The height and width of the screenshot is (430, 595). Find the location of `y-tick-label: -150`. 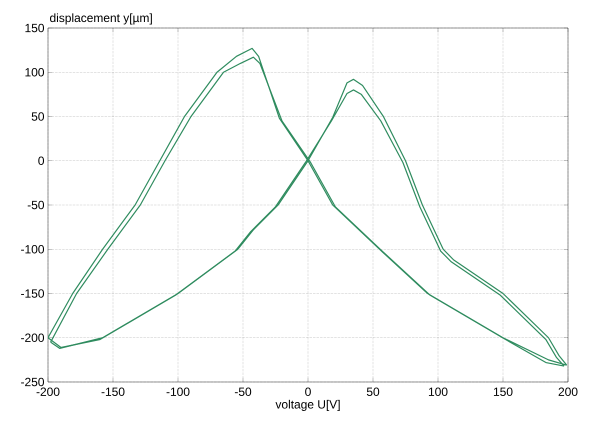

y-tick-label: -150 is located at coordinates (32, 293).